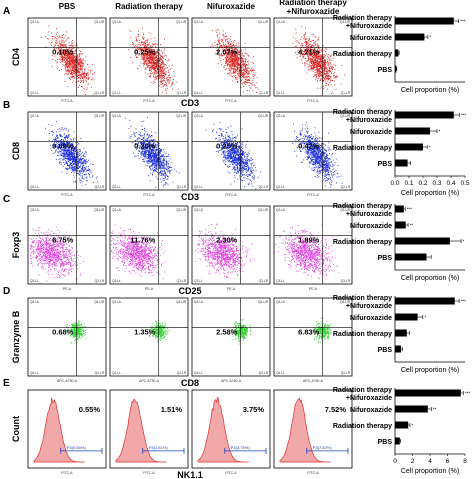 The height and width of the screenshot is (479, 474). I want to click on quadrant-label: Q1-UR, so click(263, 22).